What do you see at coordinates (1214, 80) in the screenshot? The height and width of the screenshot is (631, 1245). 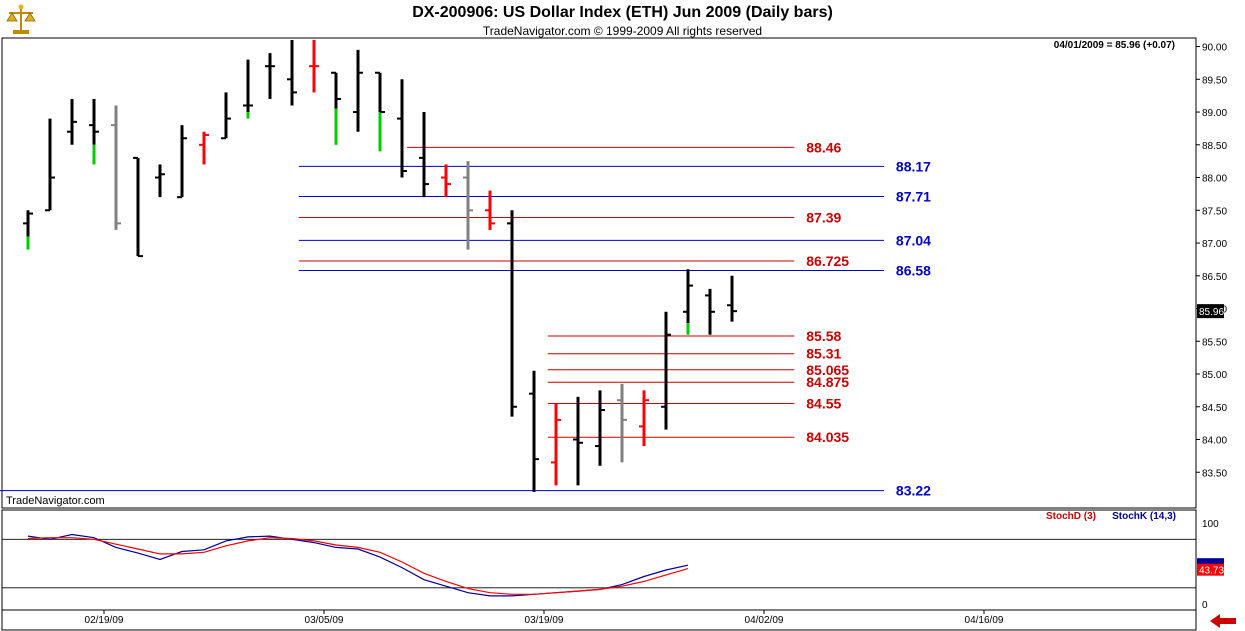 I see `y-tick-label: 89.50` at bounding box center [1214, 80].